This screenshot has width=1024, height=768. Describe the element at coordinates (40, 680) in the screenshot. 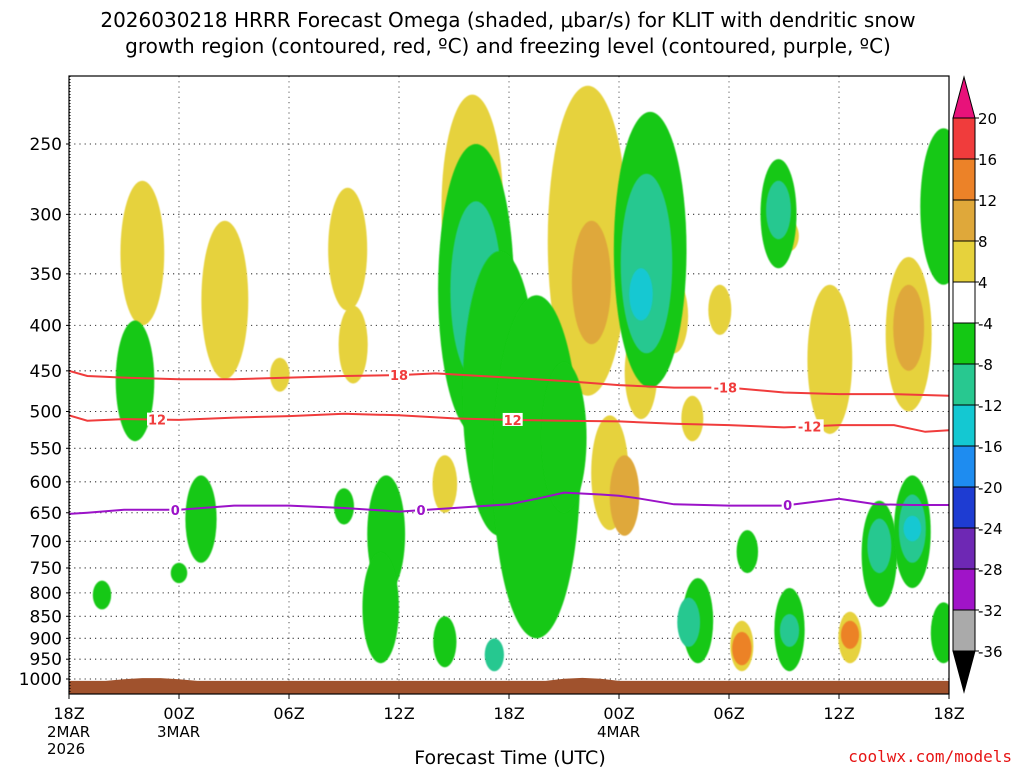

I see `y-tick-label: 1000` at that location.